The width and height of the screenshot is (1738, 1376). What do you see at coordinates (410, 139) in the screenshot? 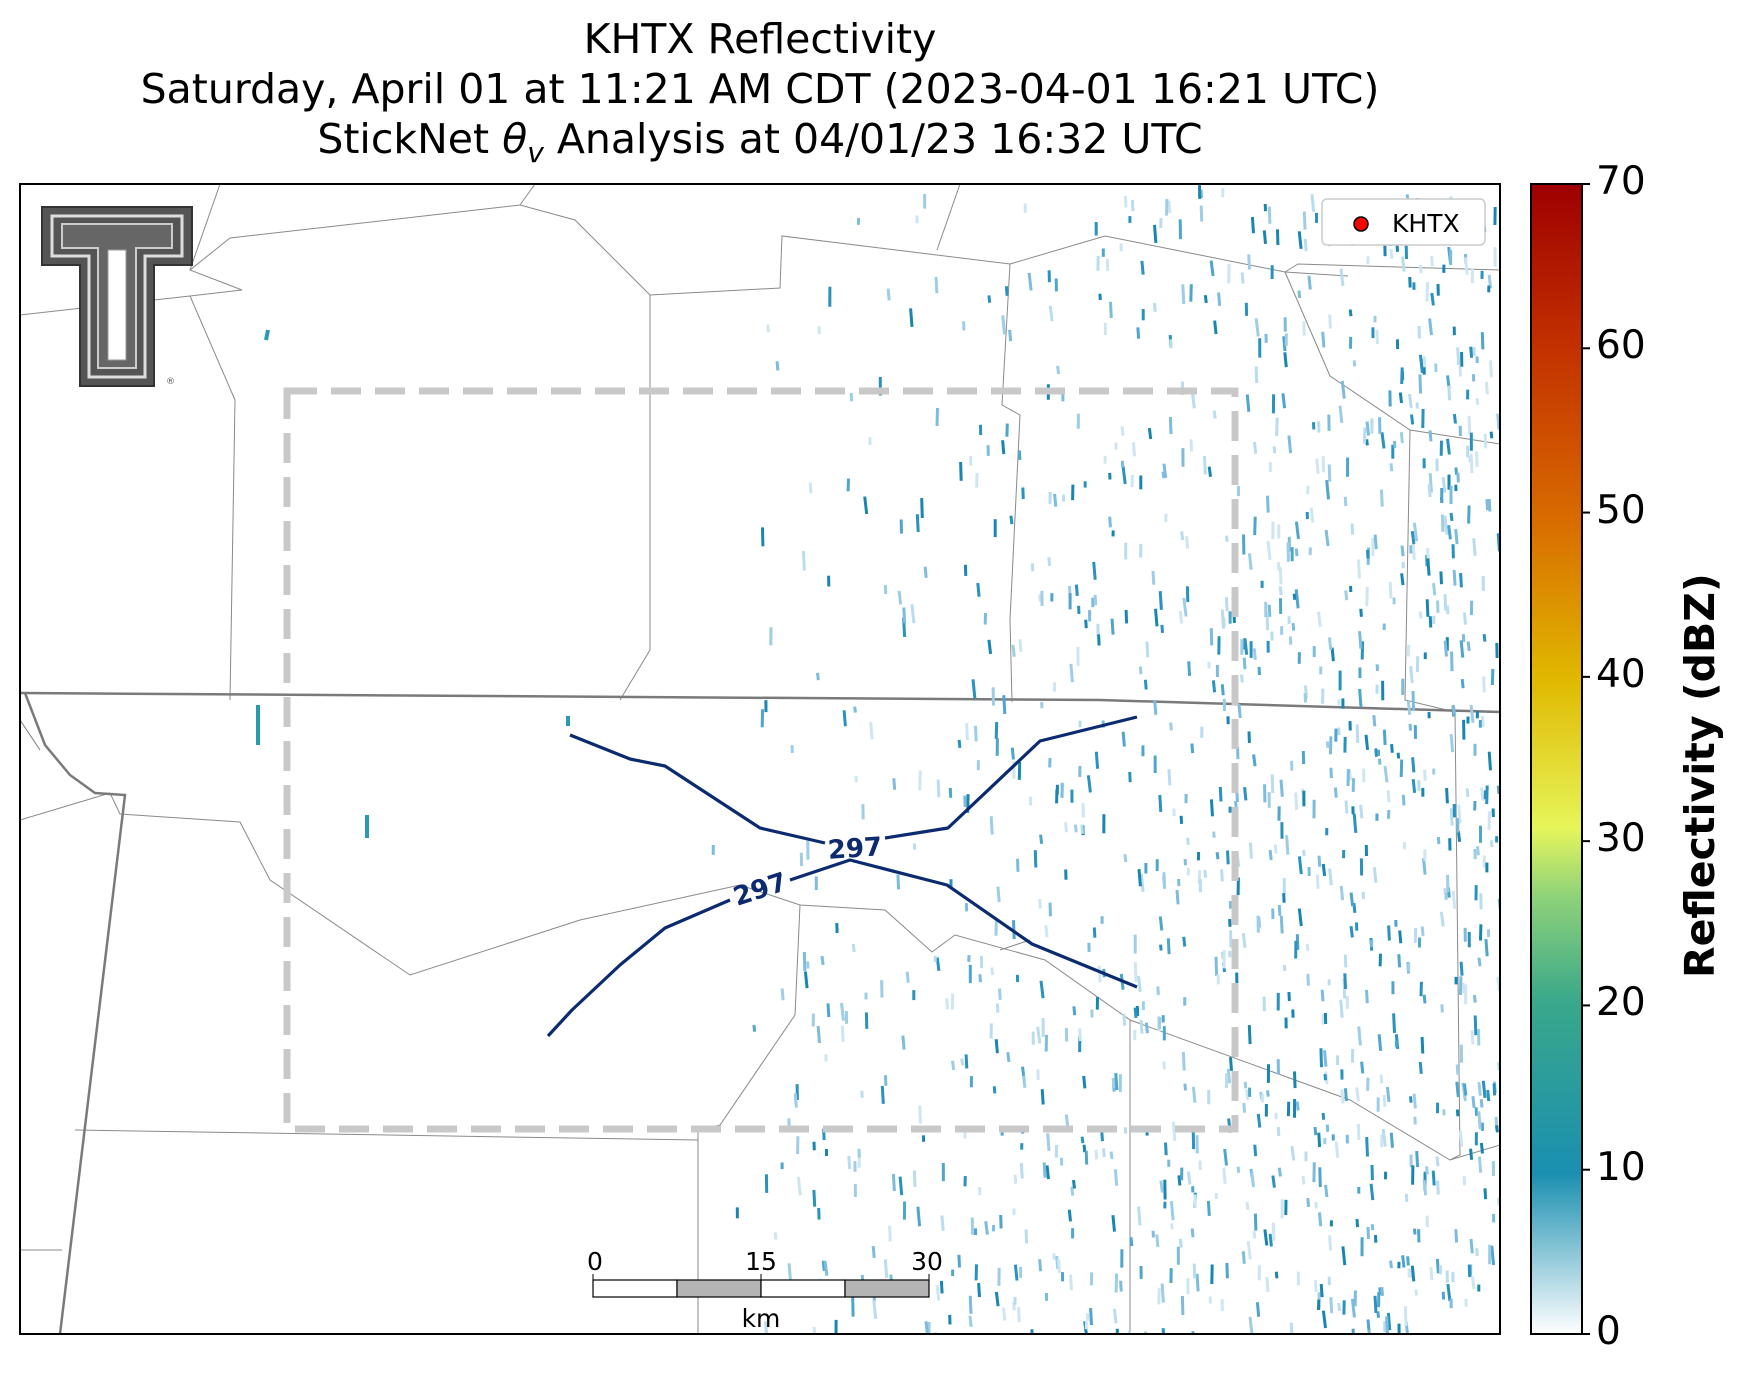
I see `title-analysis-prefix: StickNet` at bounding box center [410, 139].